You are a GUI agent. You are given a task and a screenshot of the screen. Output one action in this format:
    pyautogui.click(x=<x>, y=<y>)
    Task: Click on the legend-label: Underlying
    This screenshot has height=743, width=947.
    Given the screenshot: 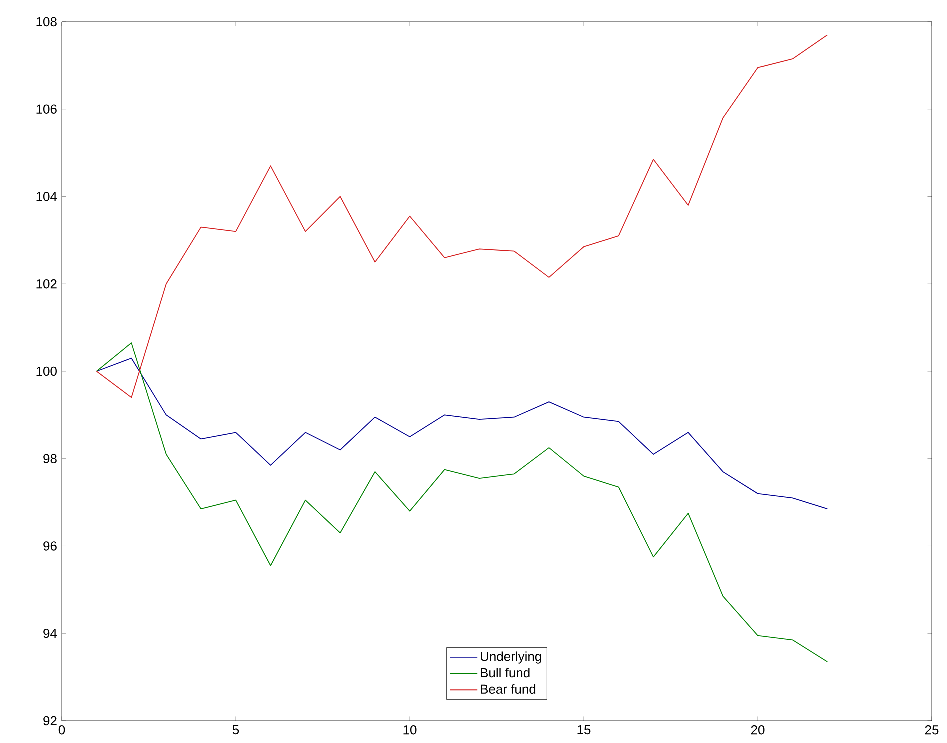 What is the action you would take?
    pyautogui.click(x=511, y=658)
    